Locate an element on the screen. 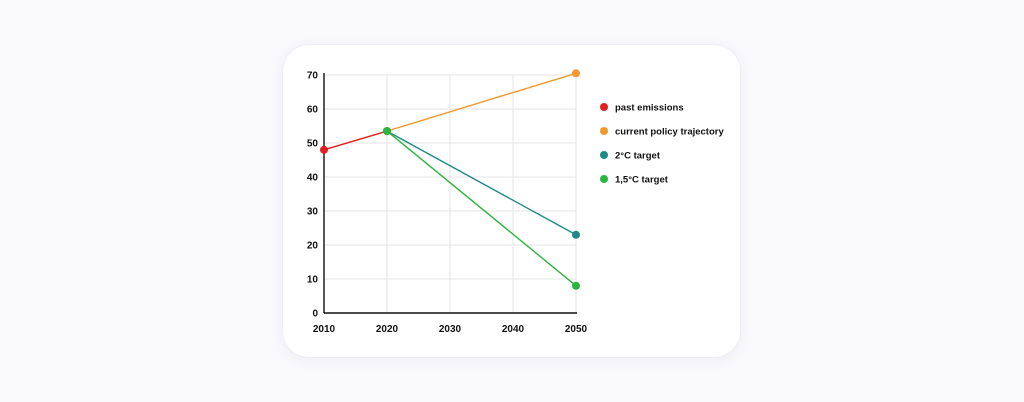 The image size is (1024, 402). y-tick-label-20: 20 is located at coordinates (313, 246).